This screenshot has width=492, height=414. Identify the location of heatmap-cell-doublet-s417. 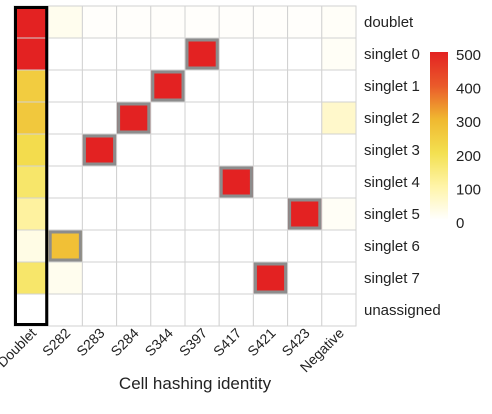
(236, 22).